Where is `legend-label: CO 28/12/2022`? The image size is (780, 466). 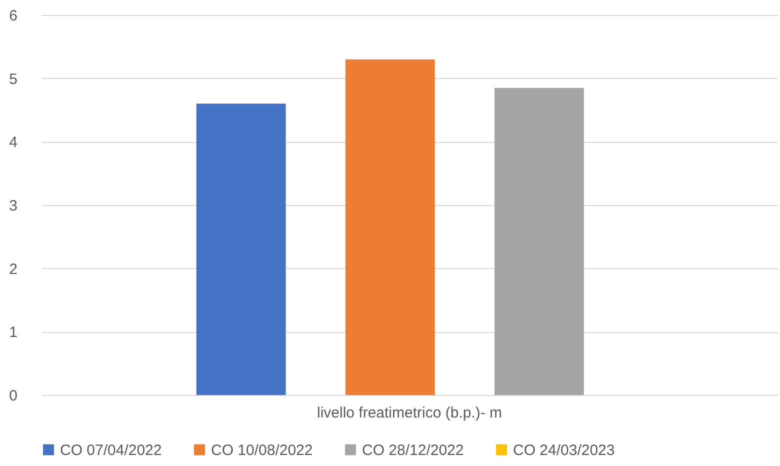 legend-label: CO 28/12/2022 is located at coordinates (413, 450).